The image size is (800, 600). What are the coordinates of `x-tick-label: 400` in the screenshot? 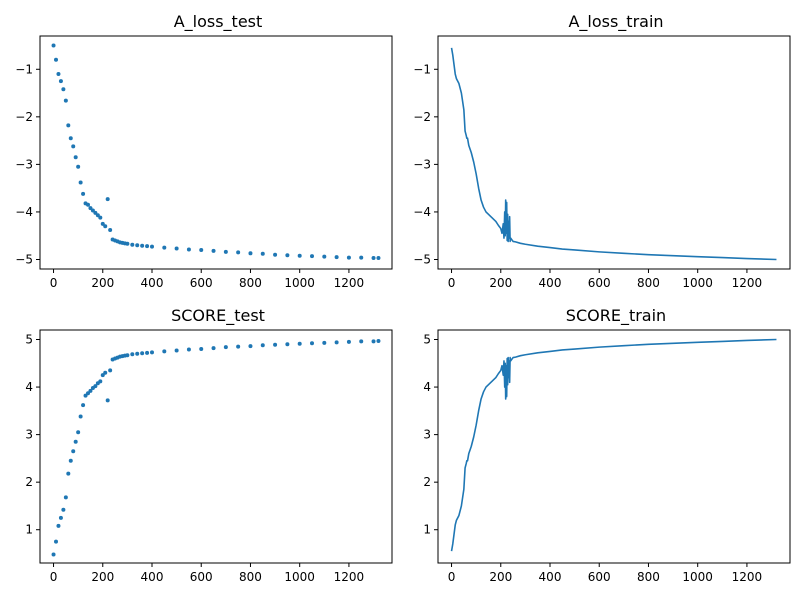 It's located at (550, 283).